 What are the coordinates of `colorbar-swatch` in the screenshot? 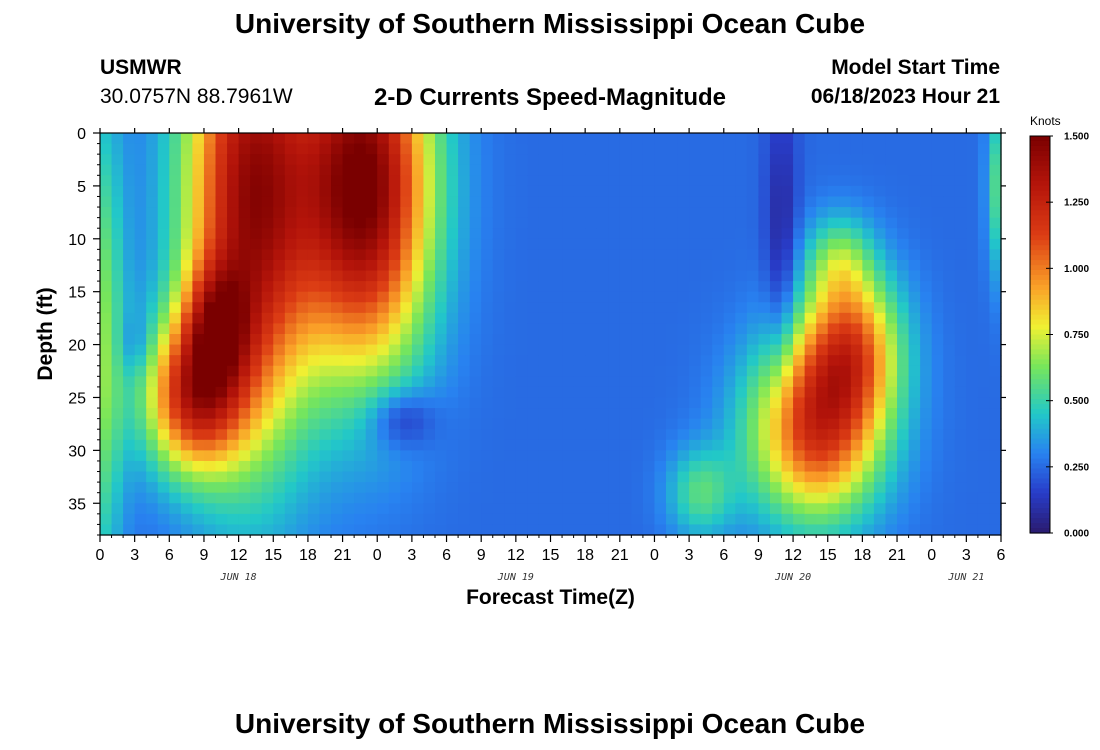 It's located at (1040, 347).